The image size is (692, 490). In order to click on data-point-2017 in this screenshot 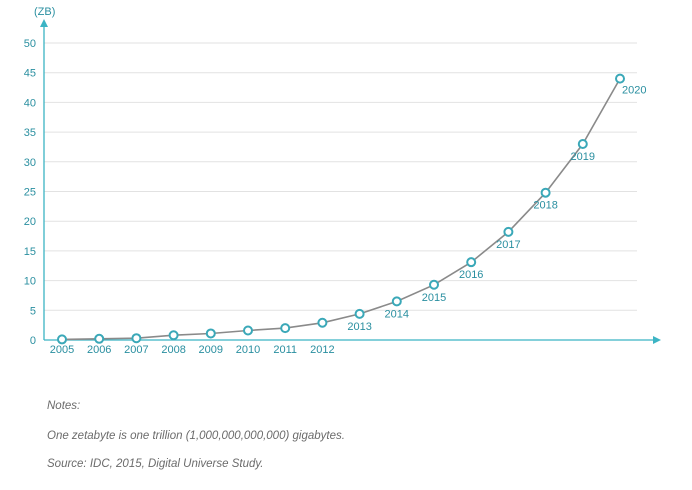, I will do `click(508, 231)`.